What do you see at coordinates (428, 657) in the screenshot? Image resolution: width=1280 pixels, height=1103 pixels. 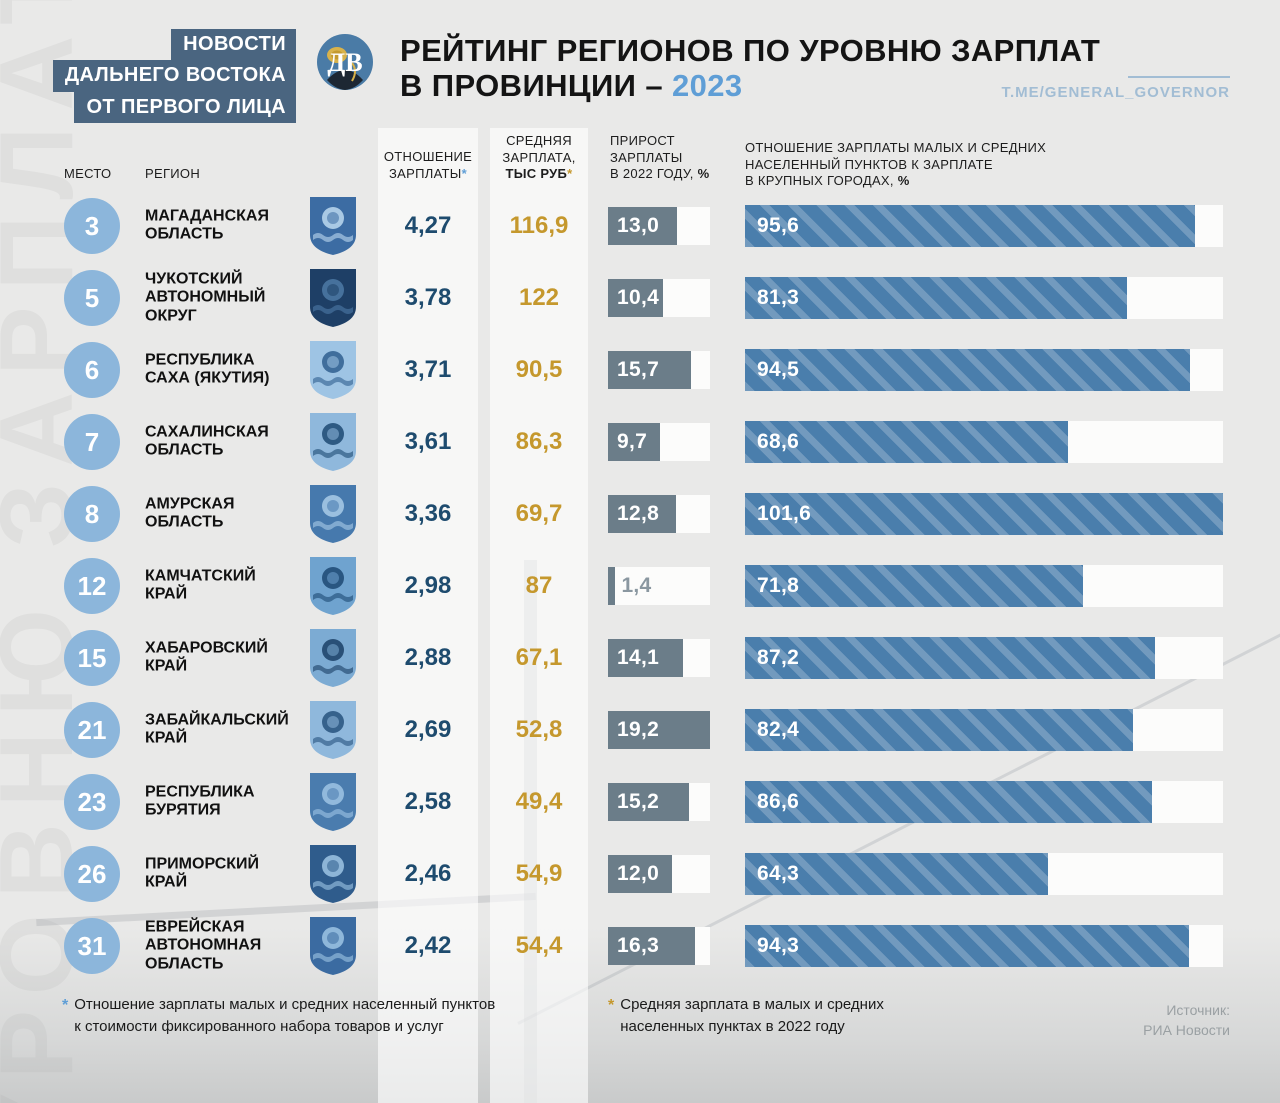 I see `ratio-value: 2,88` at bounding box center [428, 657].